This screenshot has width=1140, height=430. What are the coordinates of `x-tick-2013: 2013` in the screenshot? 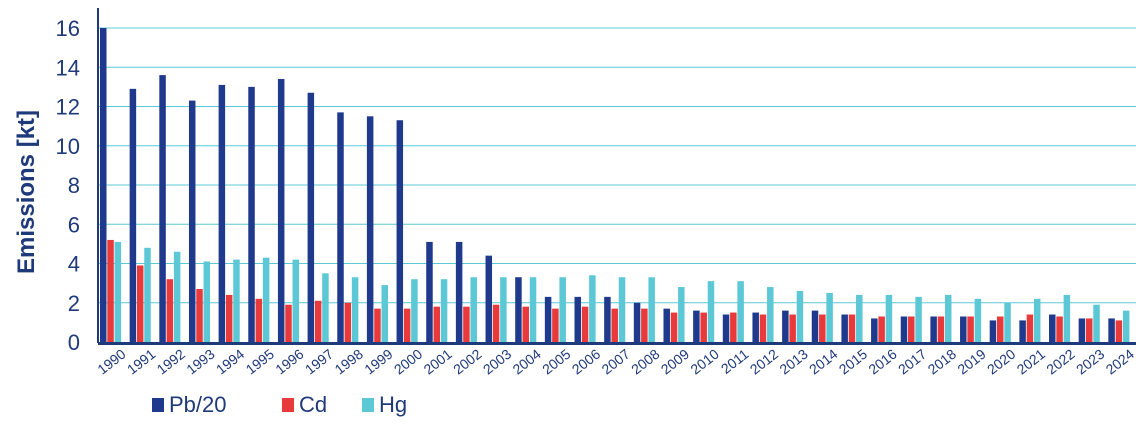 It's located at (793, 362).